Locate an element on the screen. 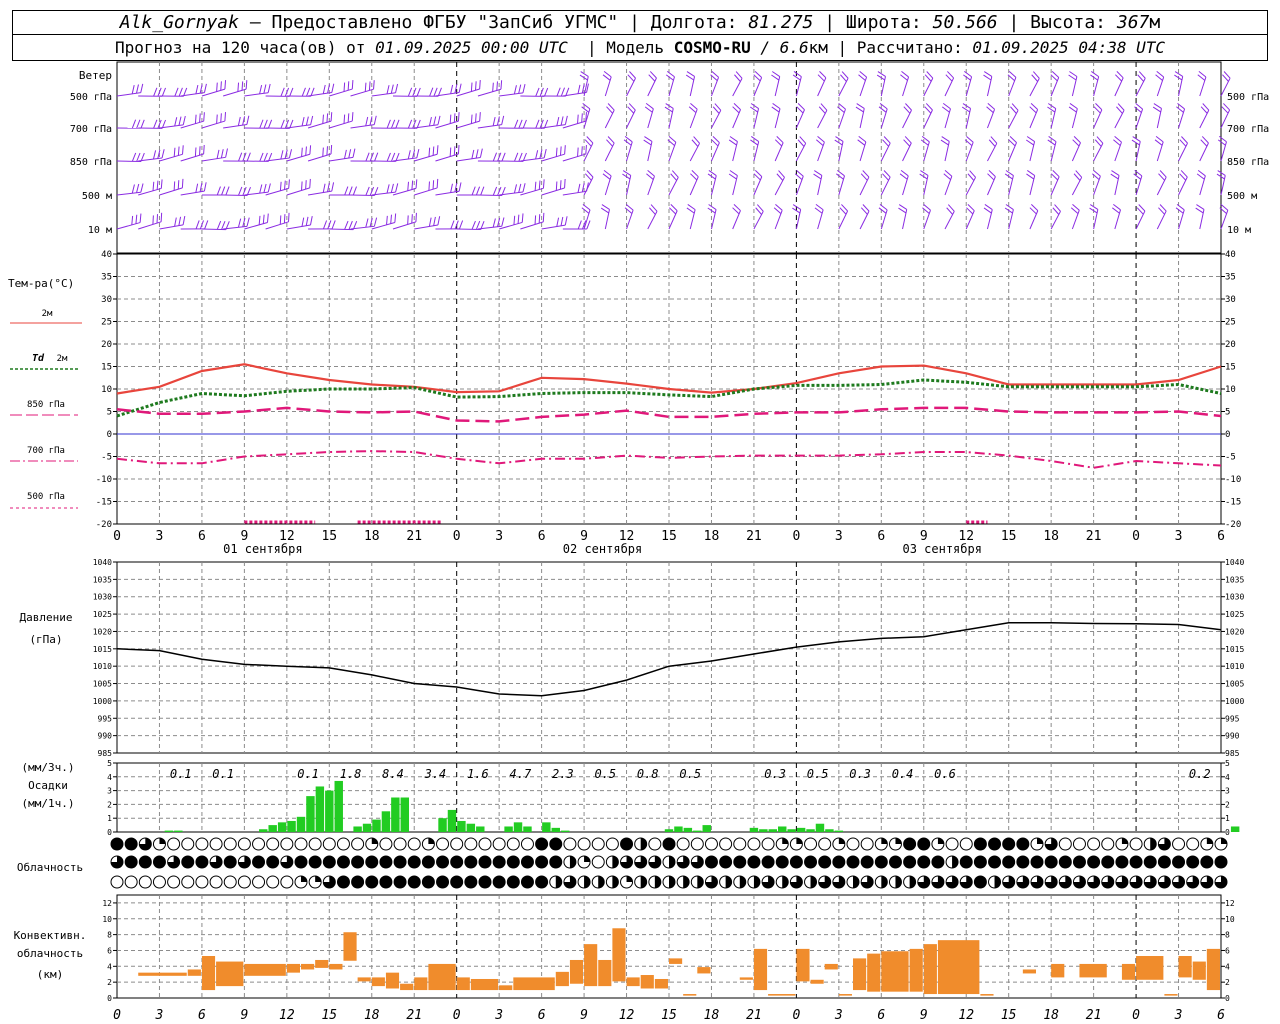 This screenshot has height=1024, width=1280. wind-title: Ветер is located at coordinates (95, 75).